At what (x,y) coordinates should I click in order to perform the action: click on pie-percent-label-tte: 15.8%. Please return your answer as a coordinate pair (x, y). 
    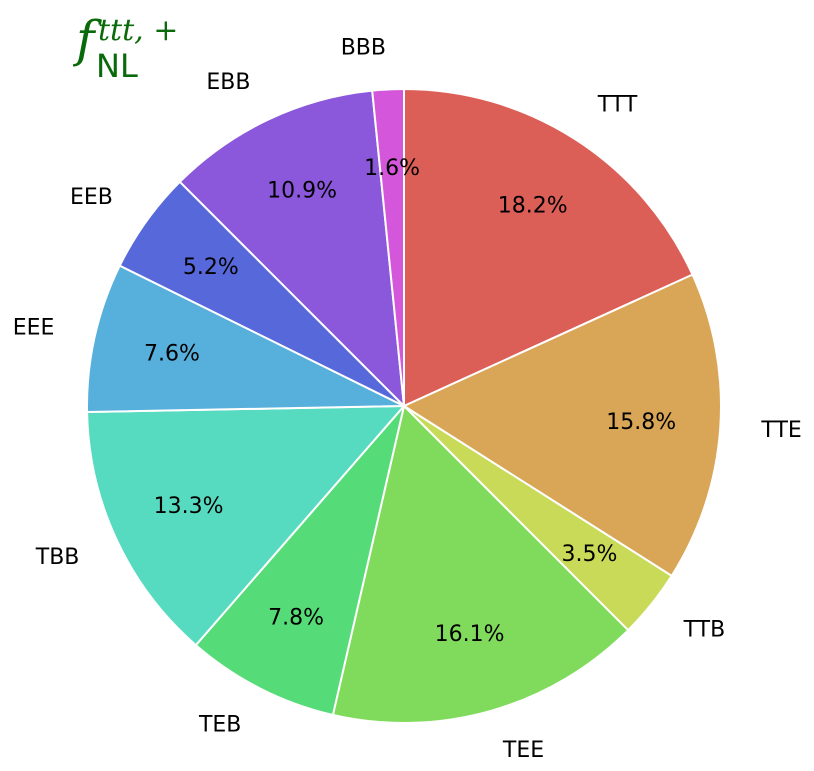
    Looking at the image, I should click on (641, 422).